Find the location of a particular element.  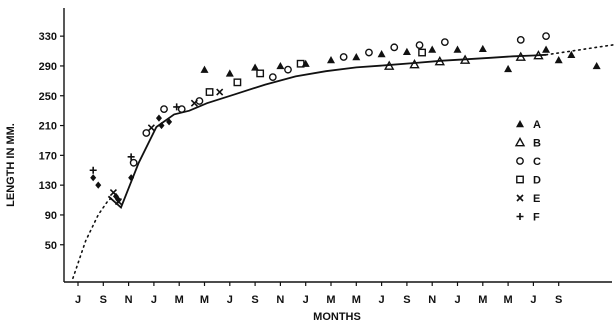

legend-marker-a is located at coordinates (520, 124).